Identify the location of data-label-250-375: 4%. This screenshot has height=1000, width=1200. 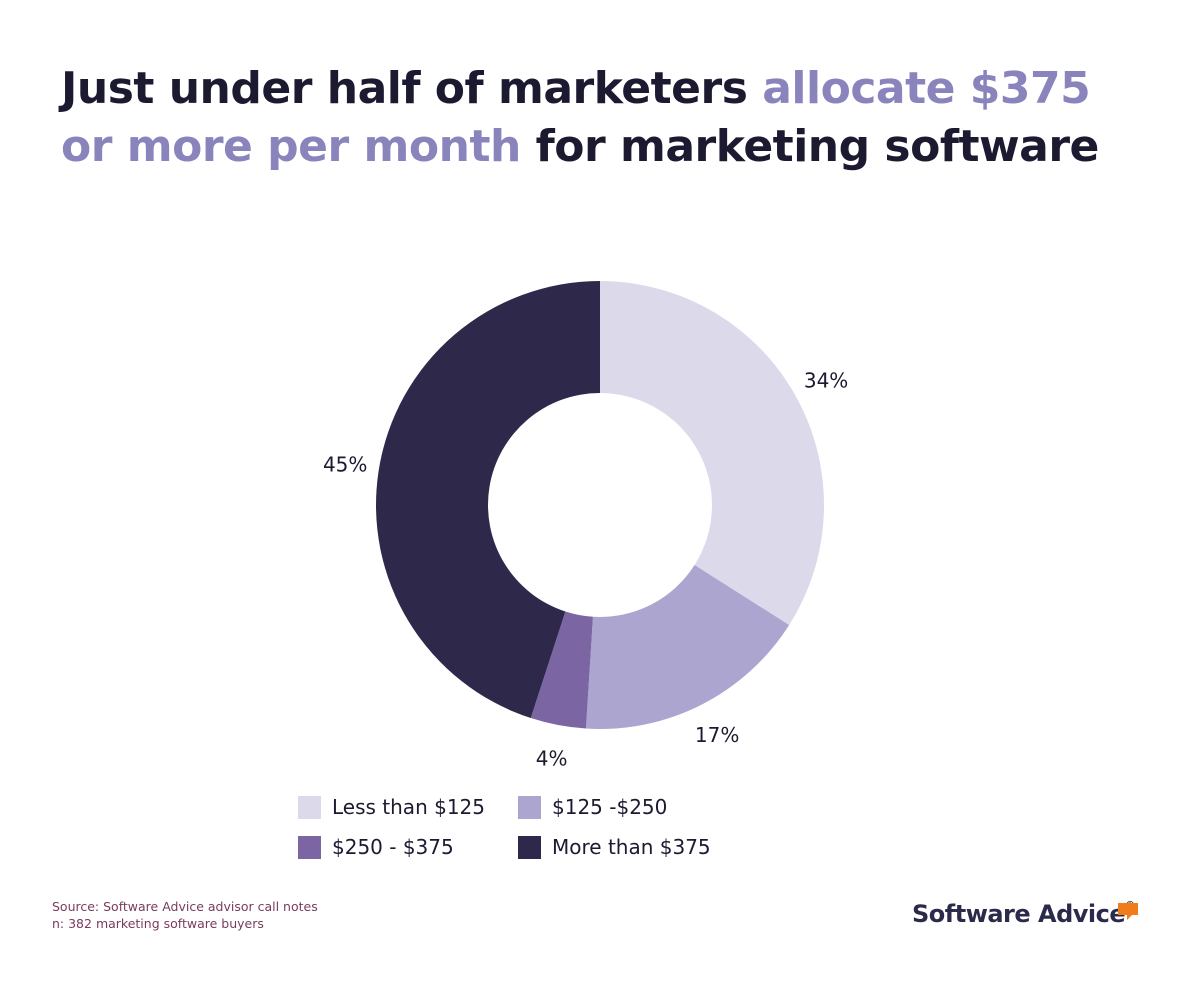
(552, 758).